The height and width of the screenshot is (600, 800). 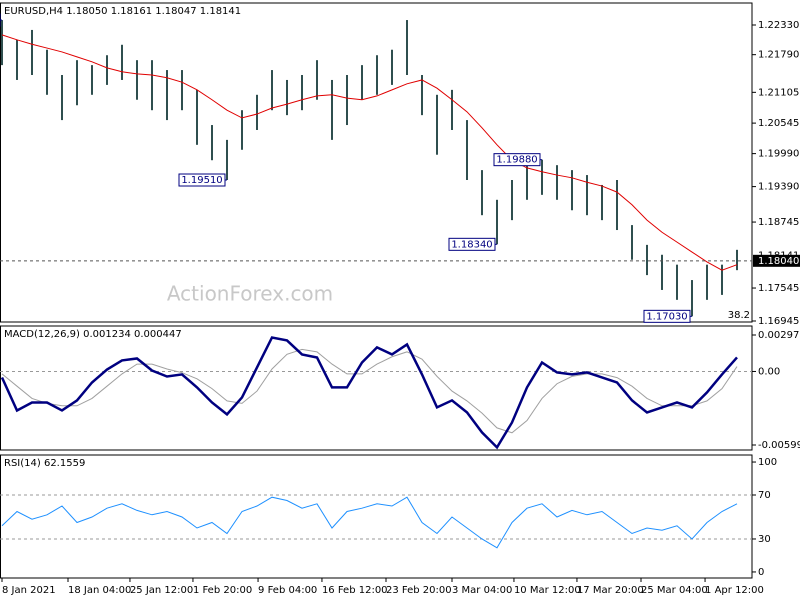 I want to click on annotation-label: 1.19880, so click(x=516, y=160).